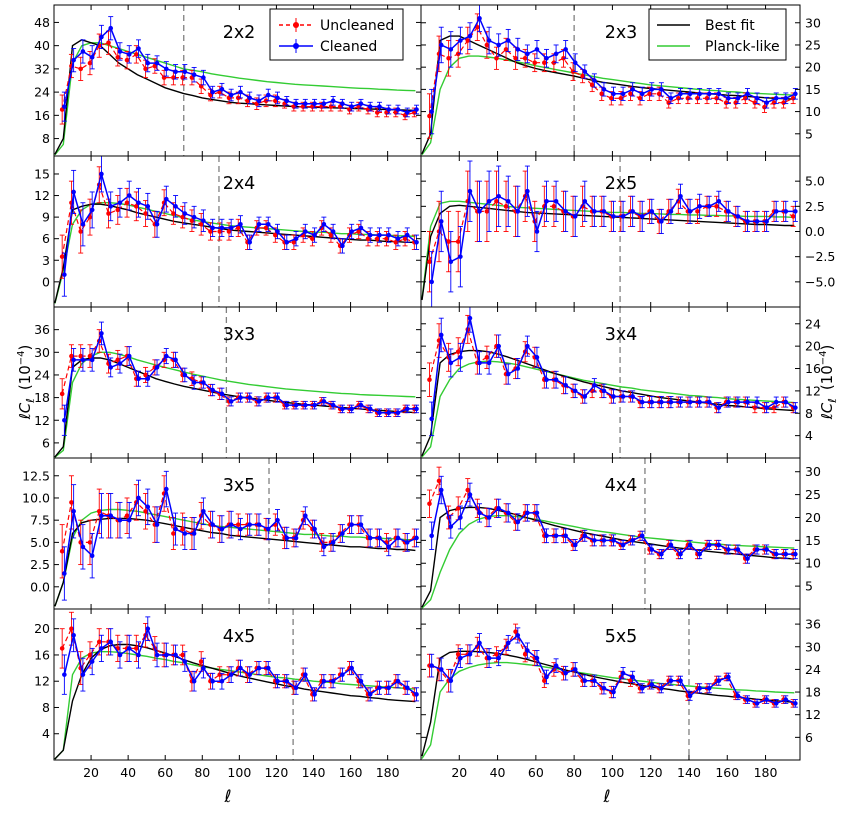 The image size is (843, 813). Describe the element at coordinates (574, 772) in the screenshot. I see `xtick-label-5-5: 80` at that location.